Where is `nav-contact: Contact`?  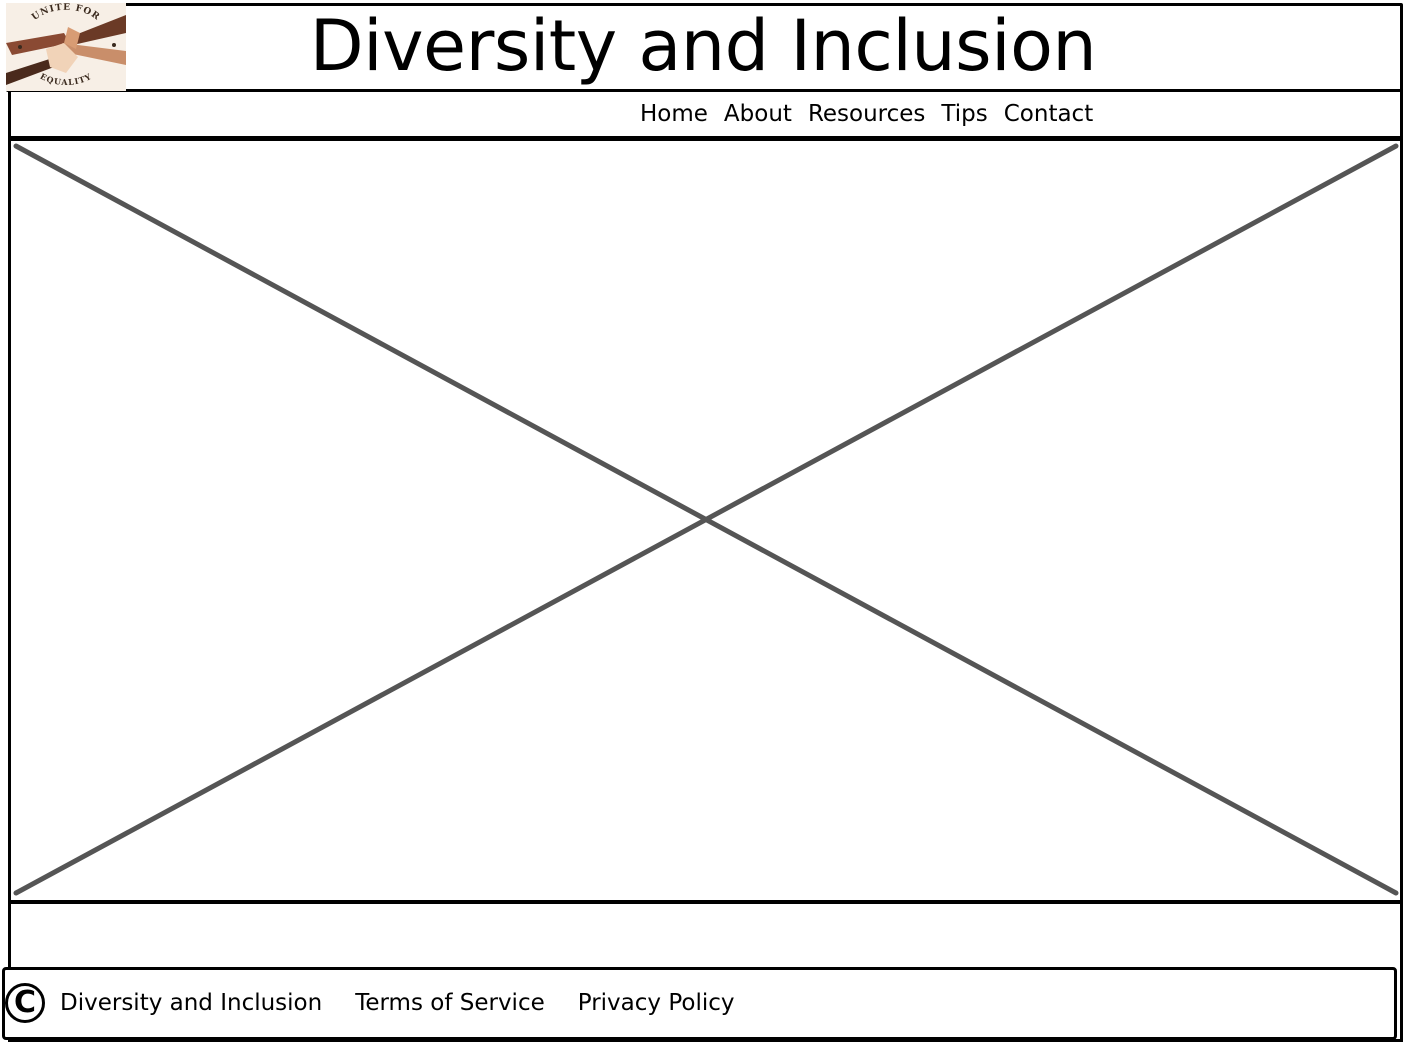 nav-contact: Contact is located at coordinates (1048, 114).